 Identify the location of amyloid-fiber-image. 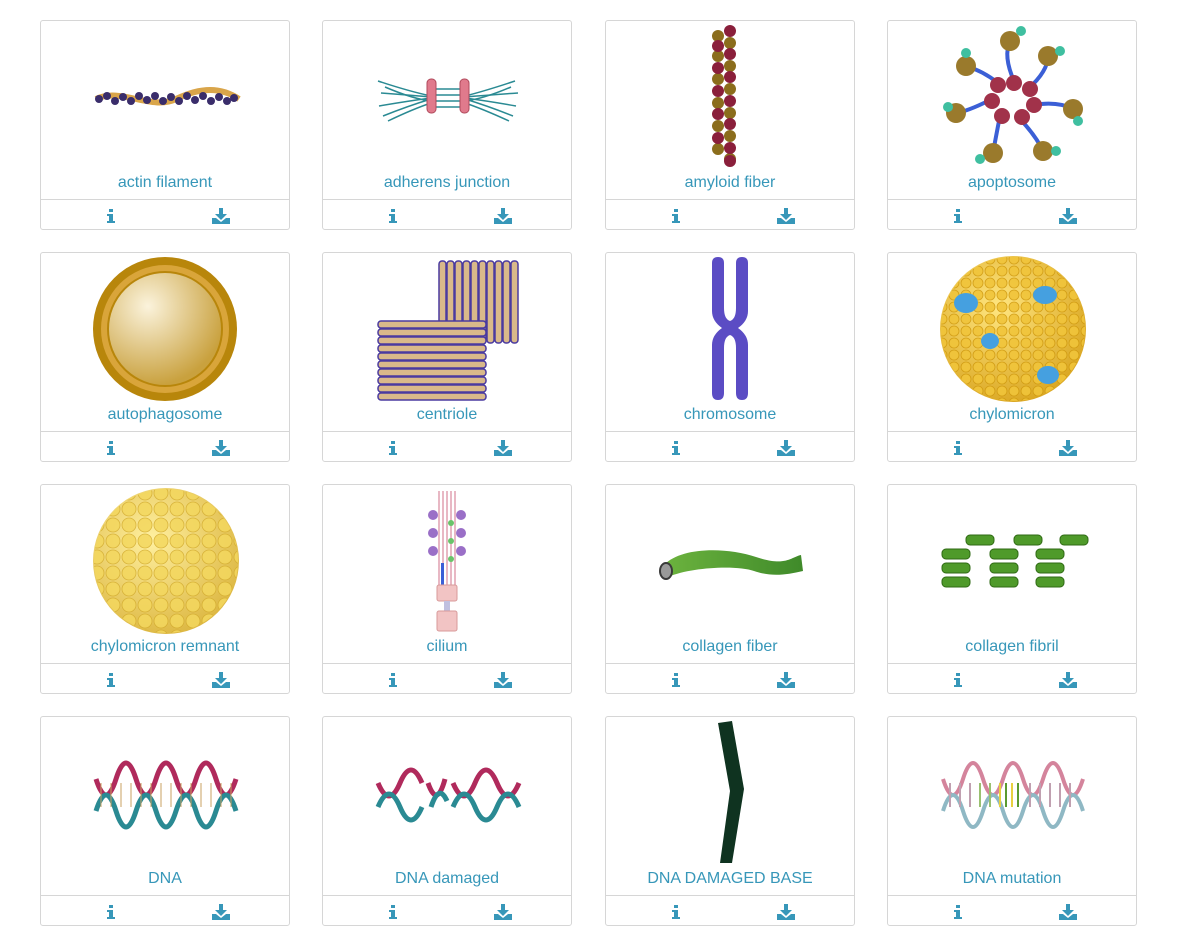
(730, 96).